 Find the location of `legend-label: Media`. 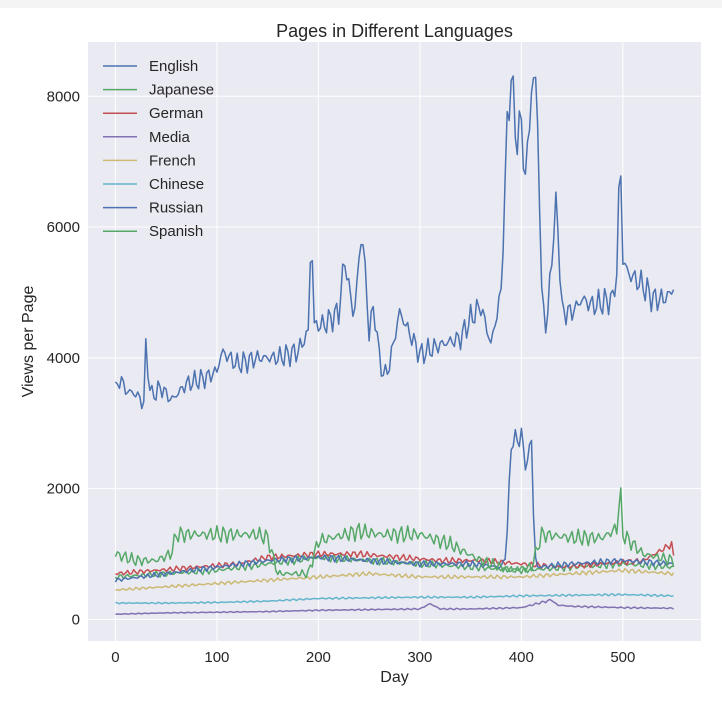

legend-label: Media is located at coordinates (170, 137).